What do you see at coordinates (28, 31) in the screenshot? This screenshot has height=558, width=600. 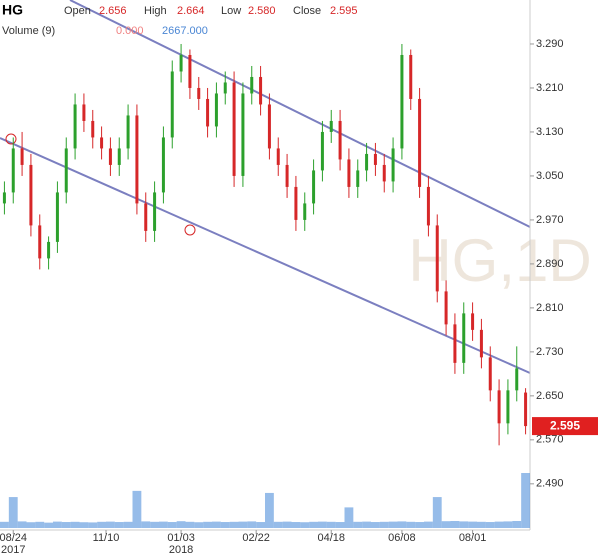 I see `volume-title: Volume (9)` at bounding box center [28, 31].